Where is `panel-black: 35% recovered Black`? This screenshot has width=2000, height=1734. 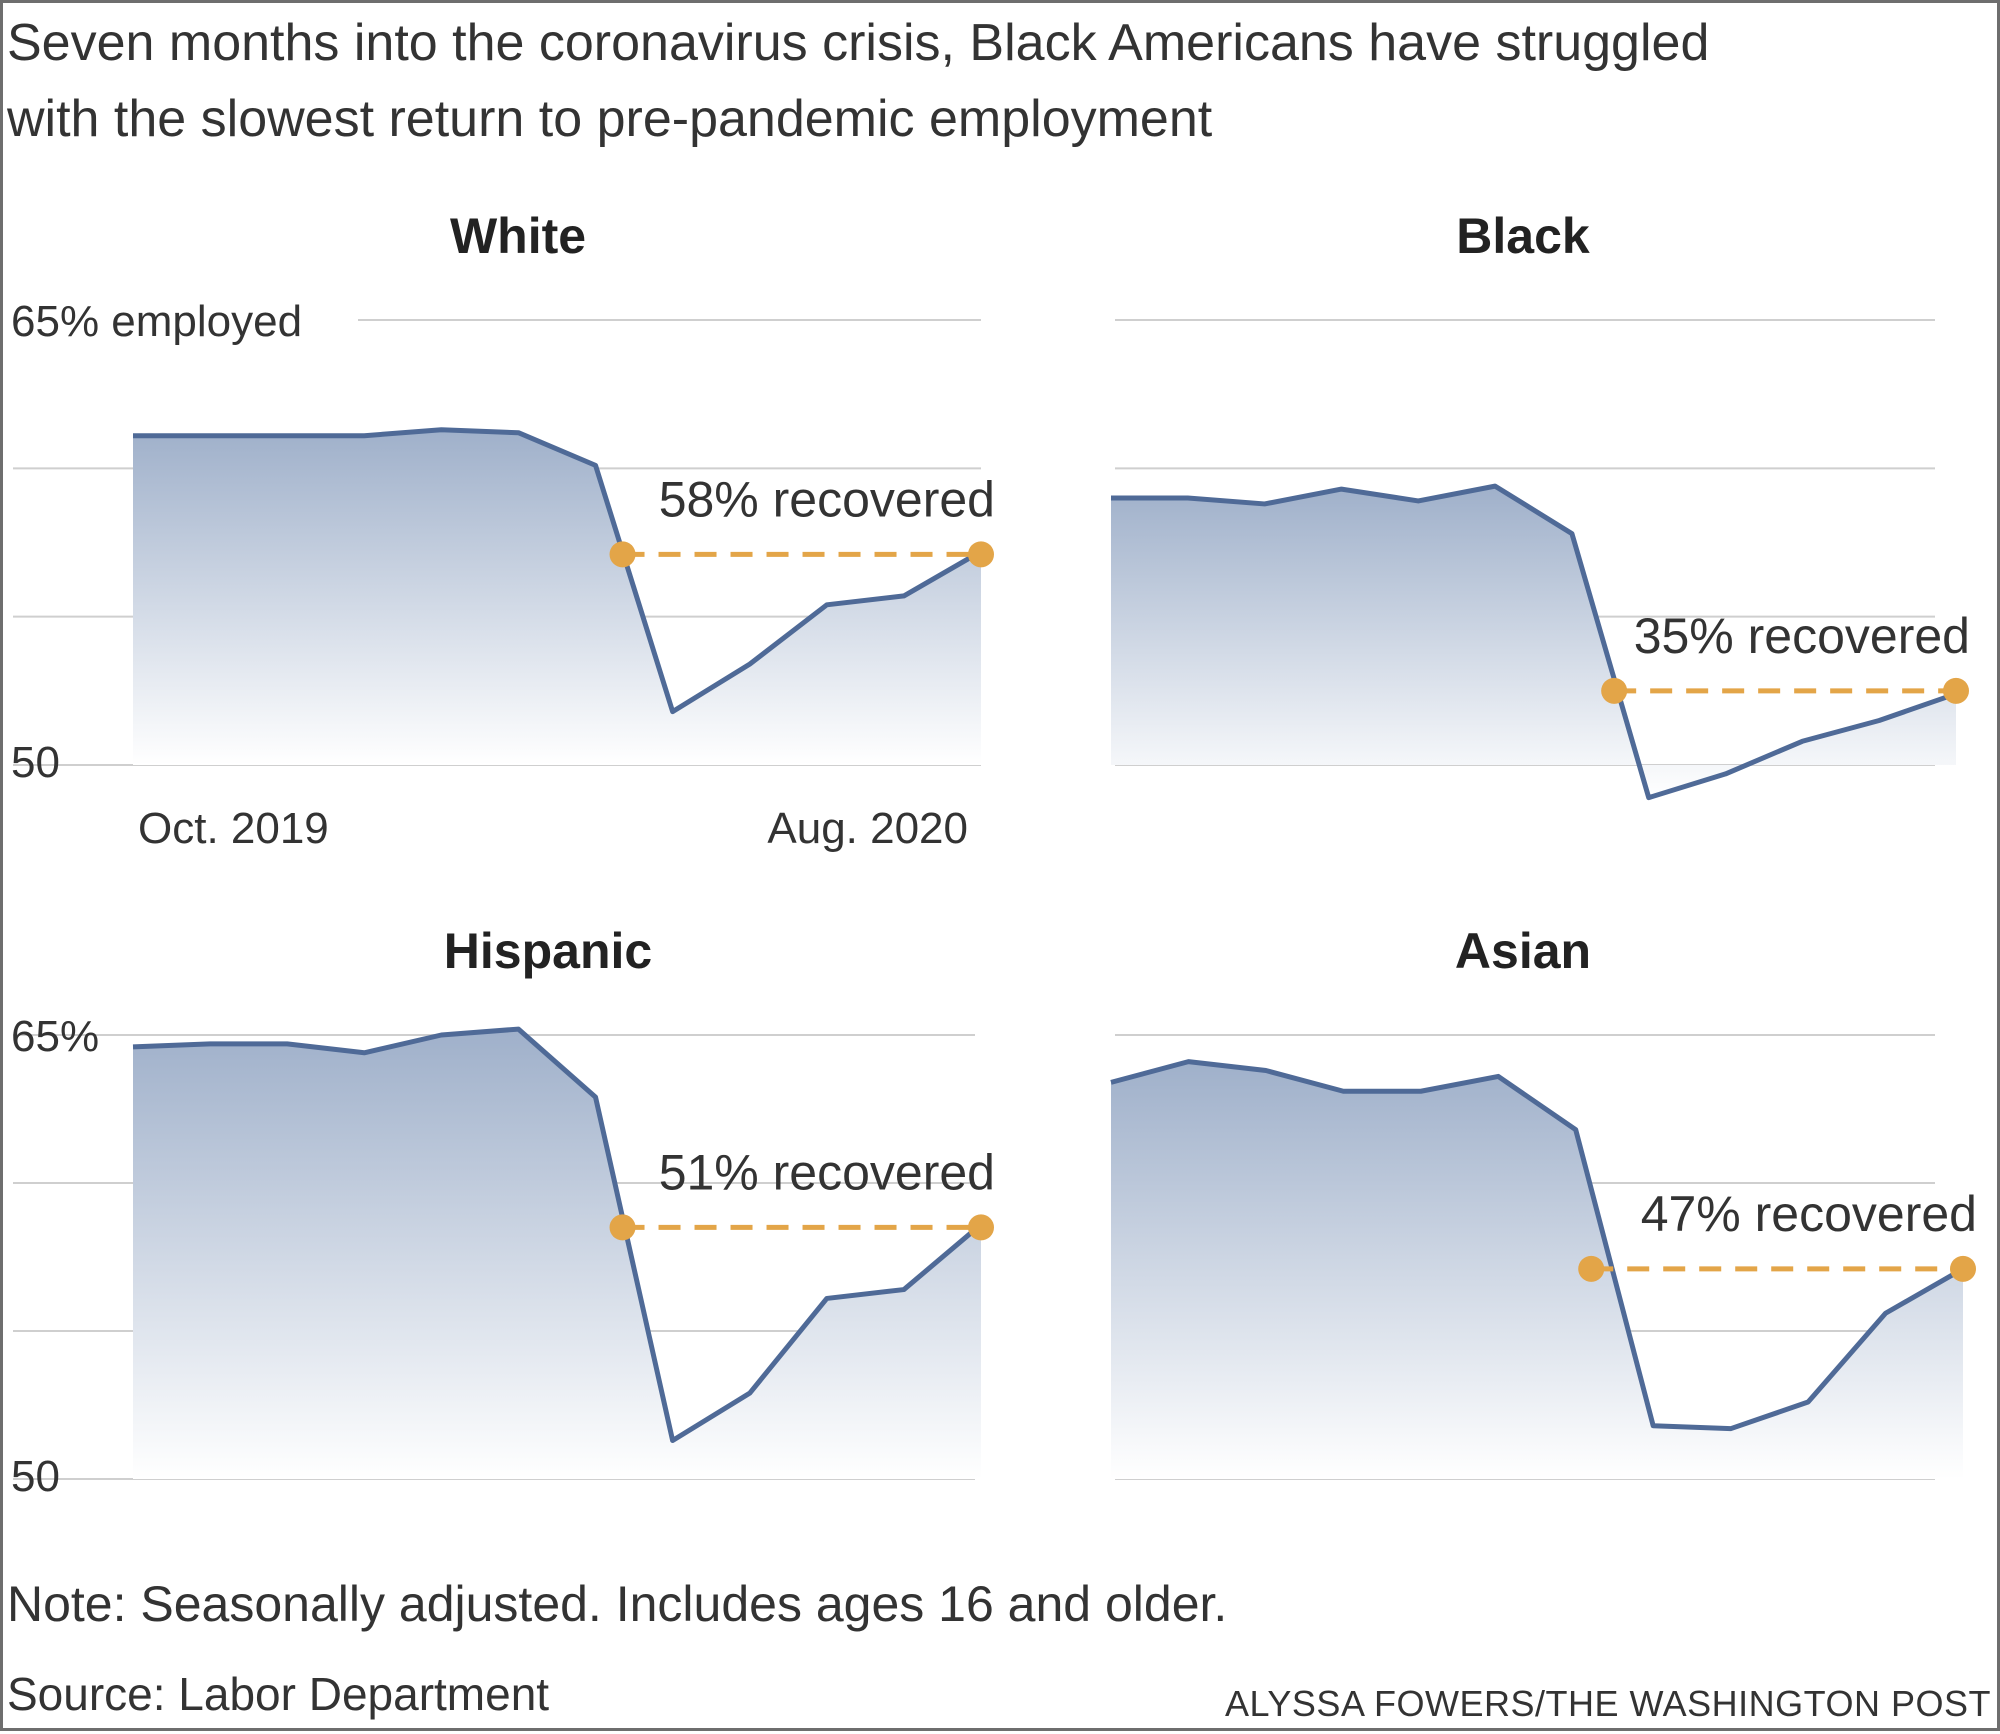 panel-black: 35% recovered Black is located at coordinates (1540, 504).